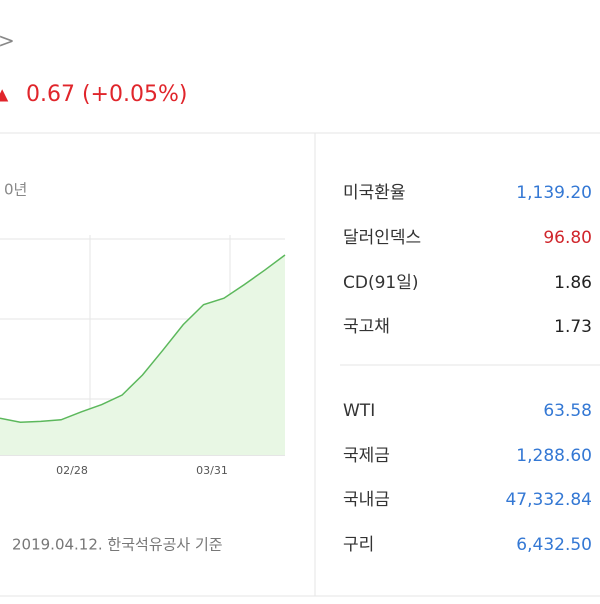 This screenshot has height=604, width=600. What do you see at coordinates (374, 193) in the screenshot?
I see `market-name: 미국환율` at bounding box center [374, 193].